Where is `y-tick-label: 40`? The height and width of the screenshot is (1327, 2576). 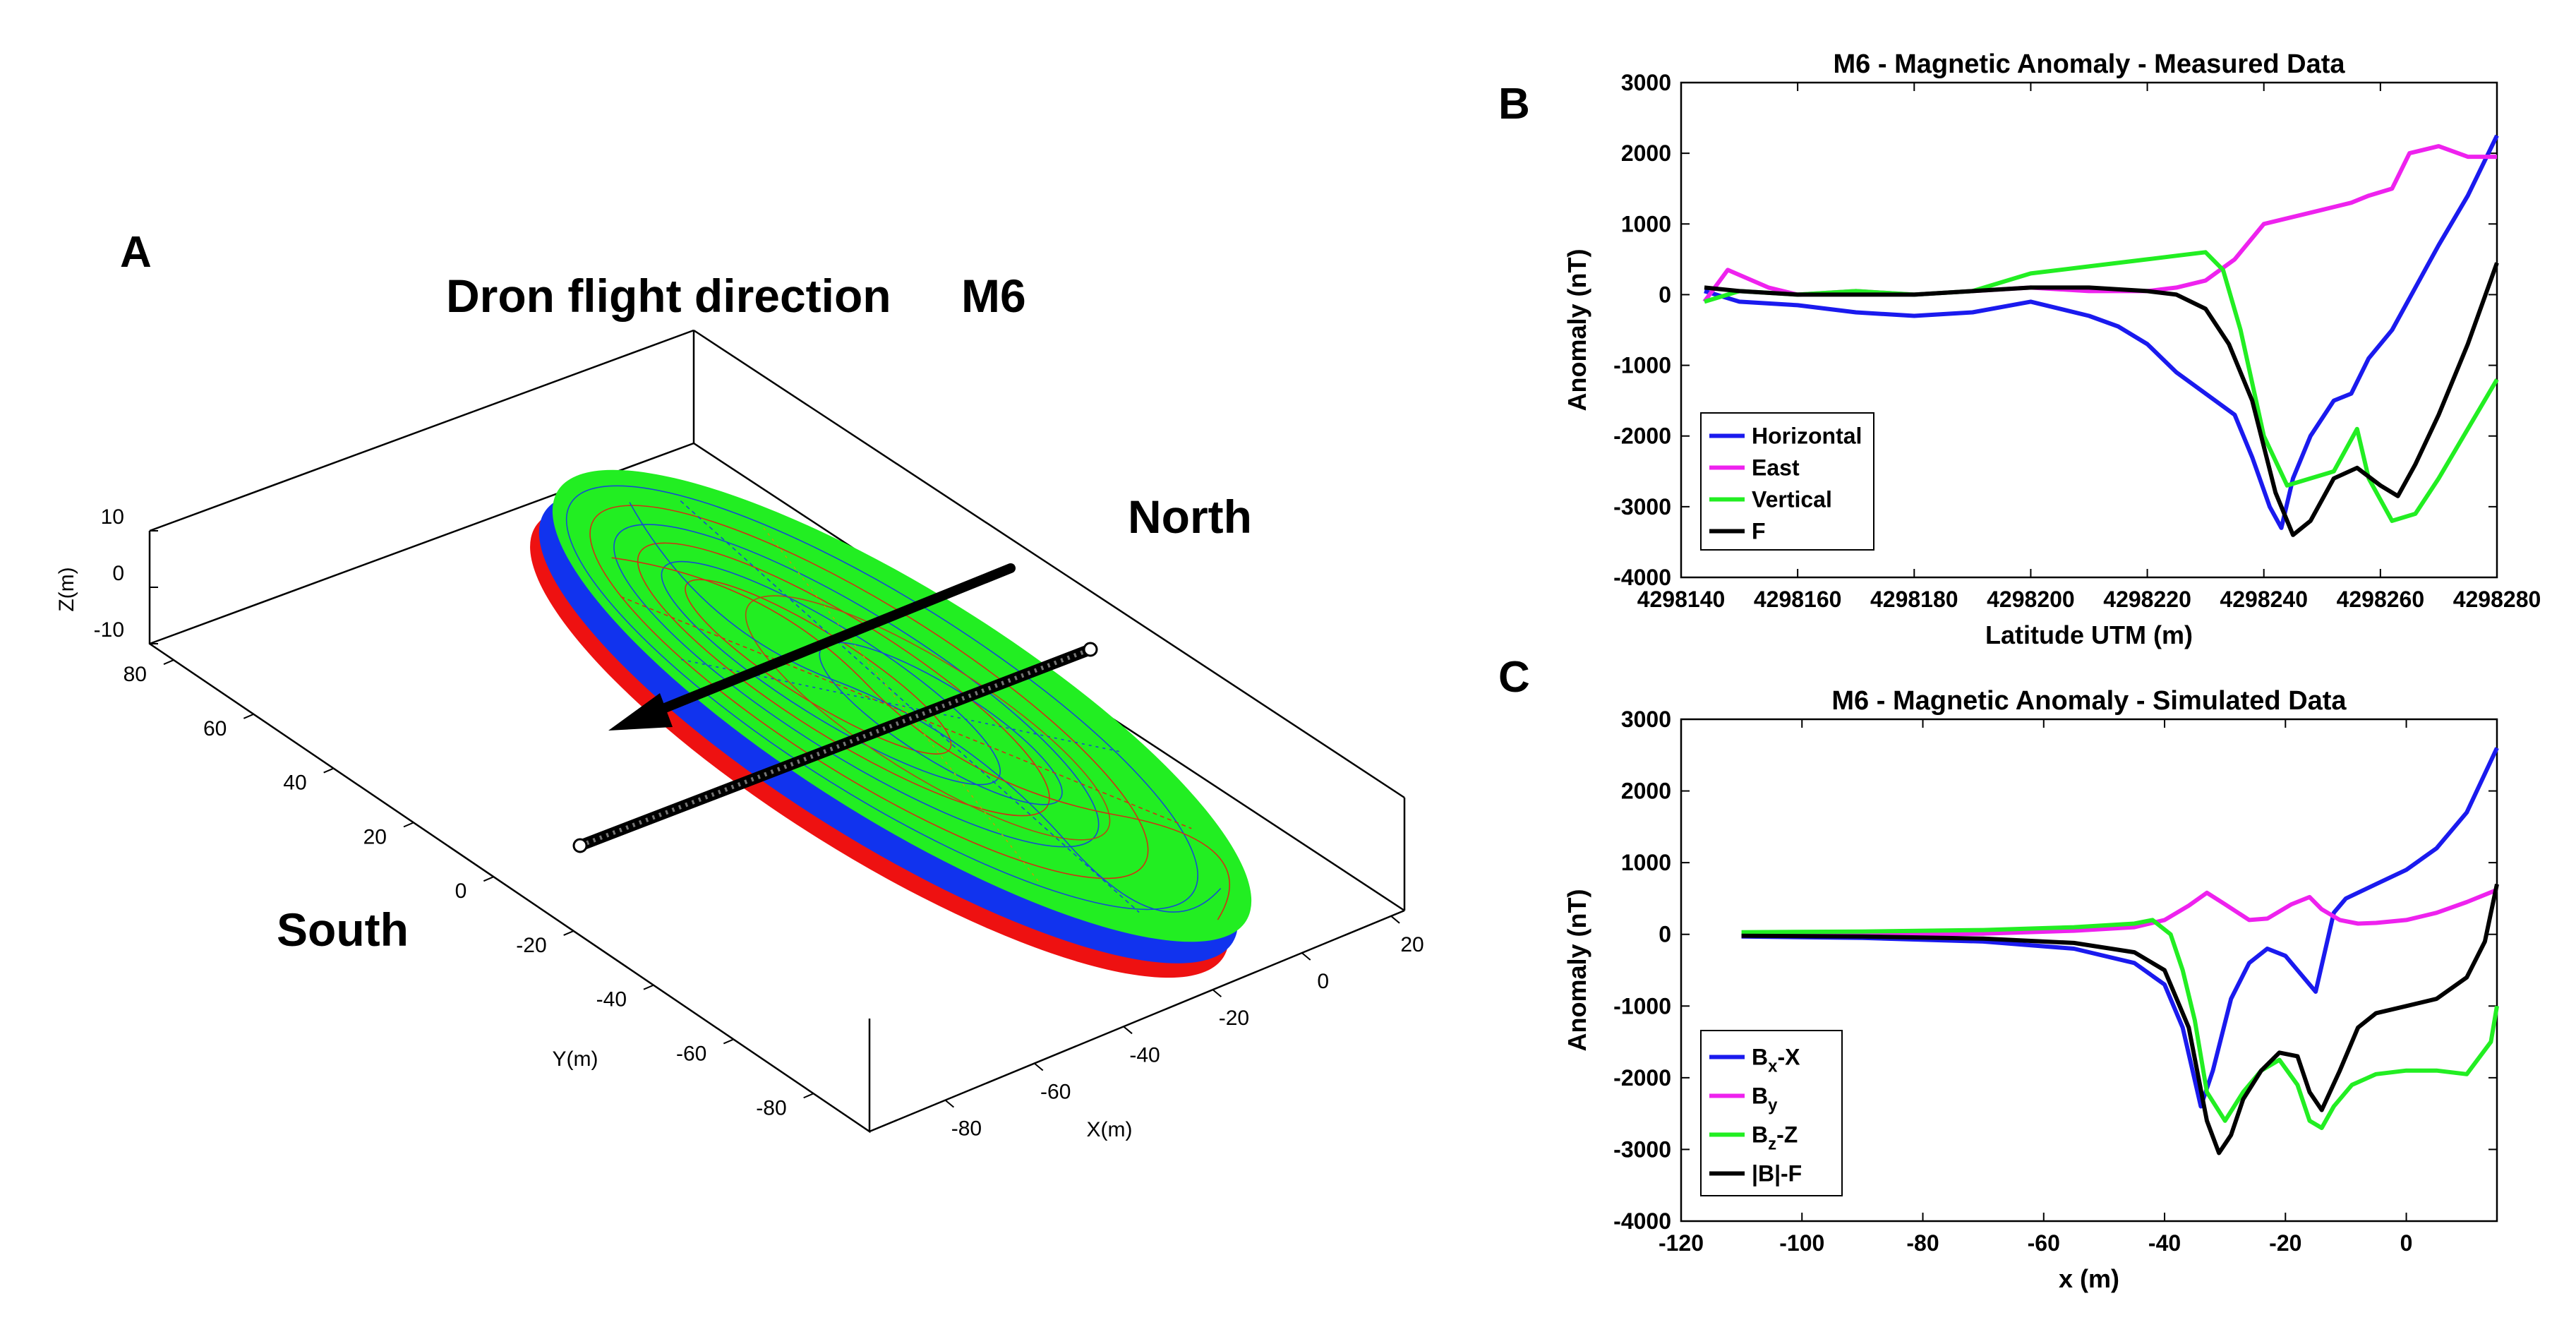 y-tick-label: 40 is located at coordinates (294, 783).